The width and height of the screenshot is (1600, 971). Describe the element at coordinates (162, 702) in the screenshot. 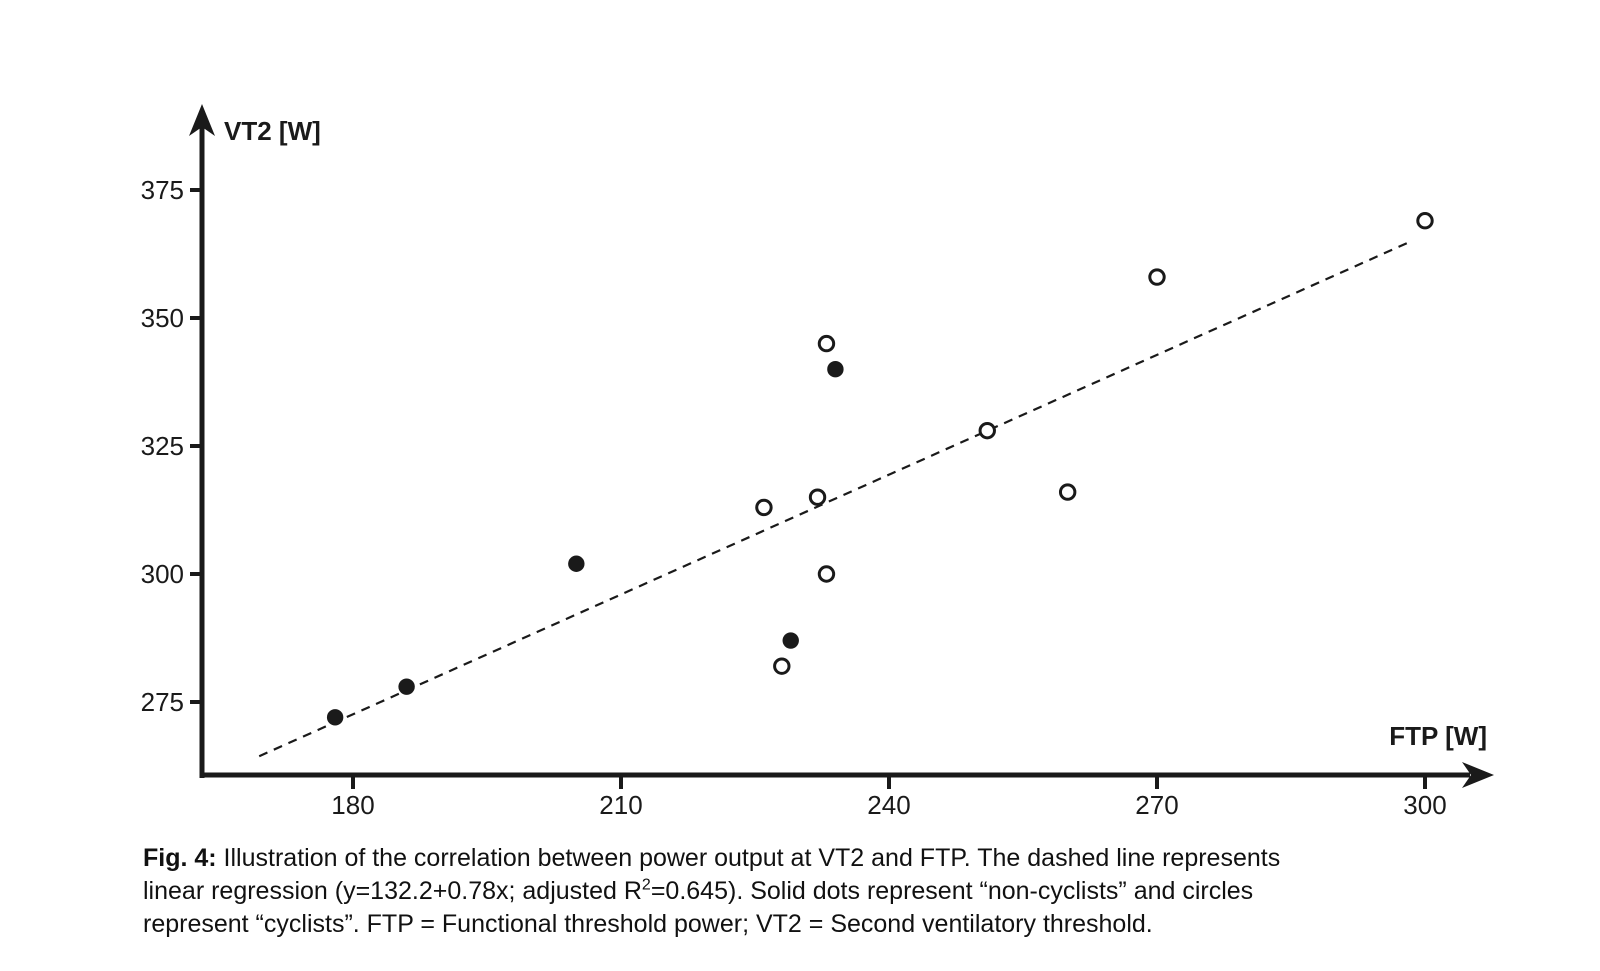

I see `y-tick-label: 275` at that location.